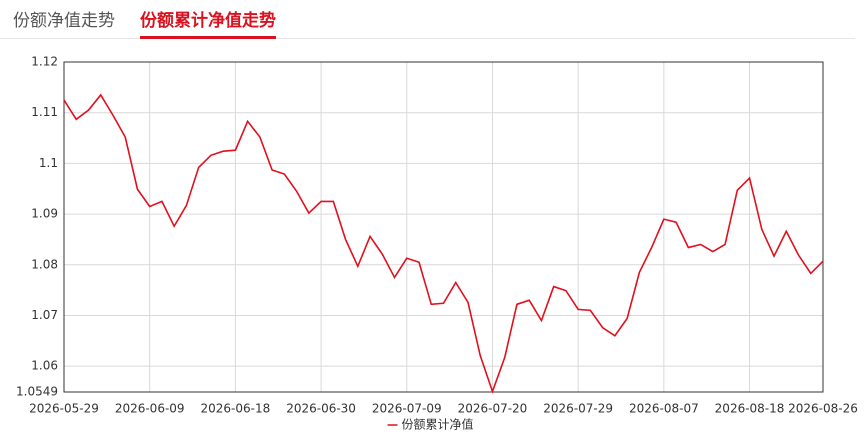 Image resolution: width=865 pixels, height=441 pixels. I want to click on tab-active: 份额累计净值走势, so click(208, 24).